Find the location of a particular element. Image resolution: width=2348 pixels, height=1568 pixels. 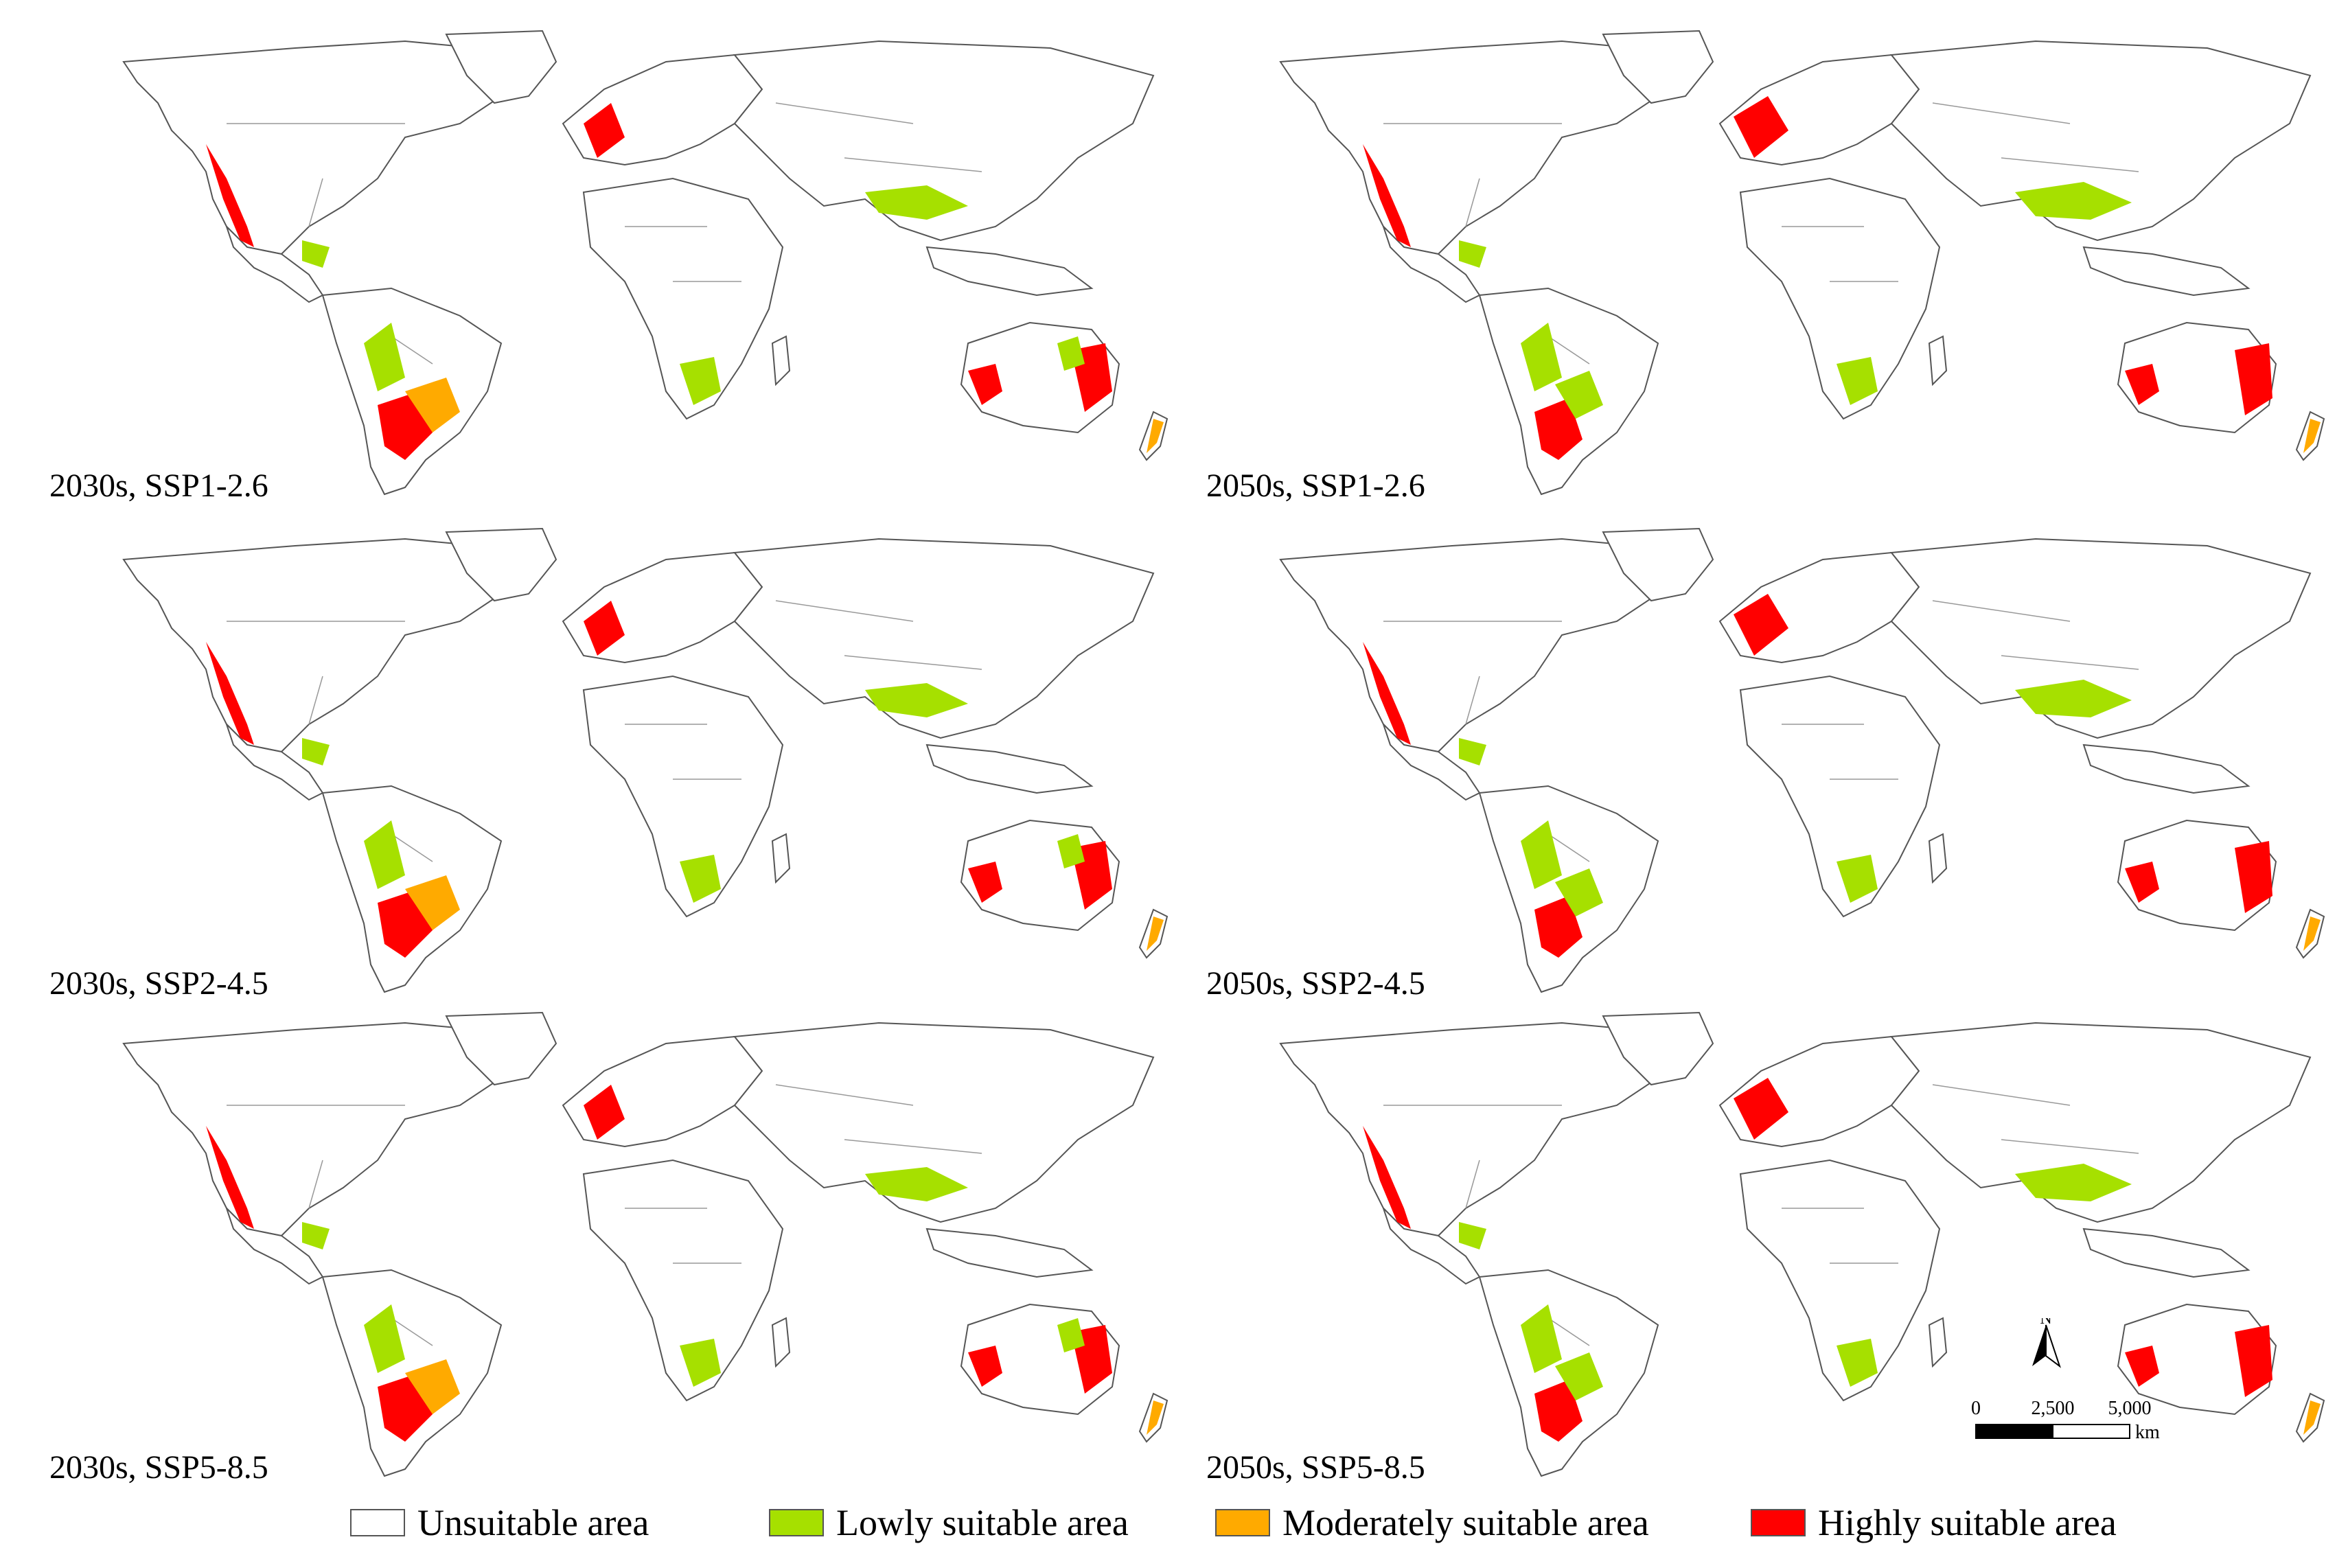

legend-item-unsuitable: Unsuitable area is located at coordinates (499, 1522).